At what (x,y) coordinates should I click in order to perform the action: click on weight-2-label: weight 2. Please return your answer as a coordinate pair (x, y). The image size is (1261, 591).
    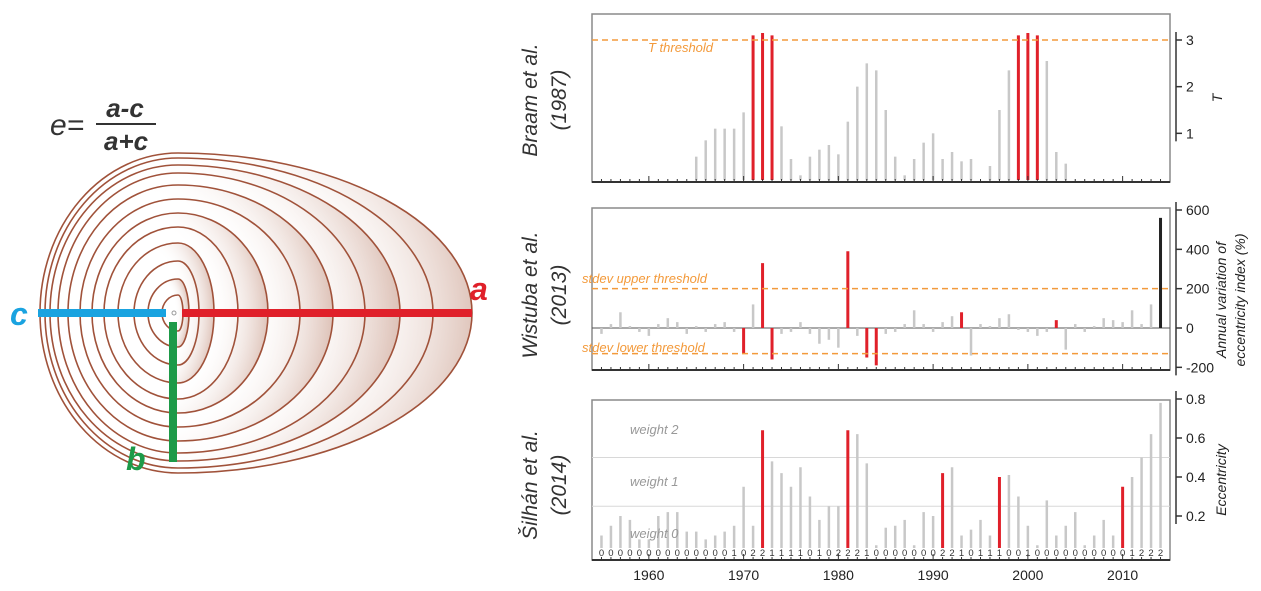
    Looking at the image, I should click on (654, 429).